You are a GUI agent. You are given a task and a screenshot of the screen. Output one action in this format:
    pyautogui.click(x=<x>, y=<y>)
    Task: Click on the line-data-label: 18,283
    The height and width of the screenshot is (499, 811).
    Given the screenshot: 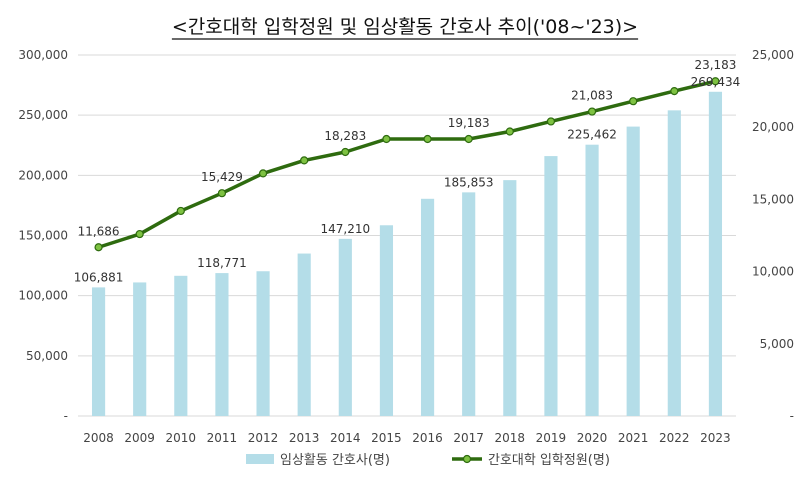 What is the action you would take?
    pyautogui.click(x=345, y=136)
    